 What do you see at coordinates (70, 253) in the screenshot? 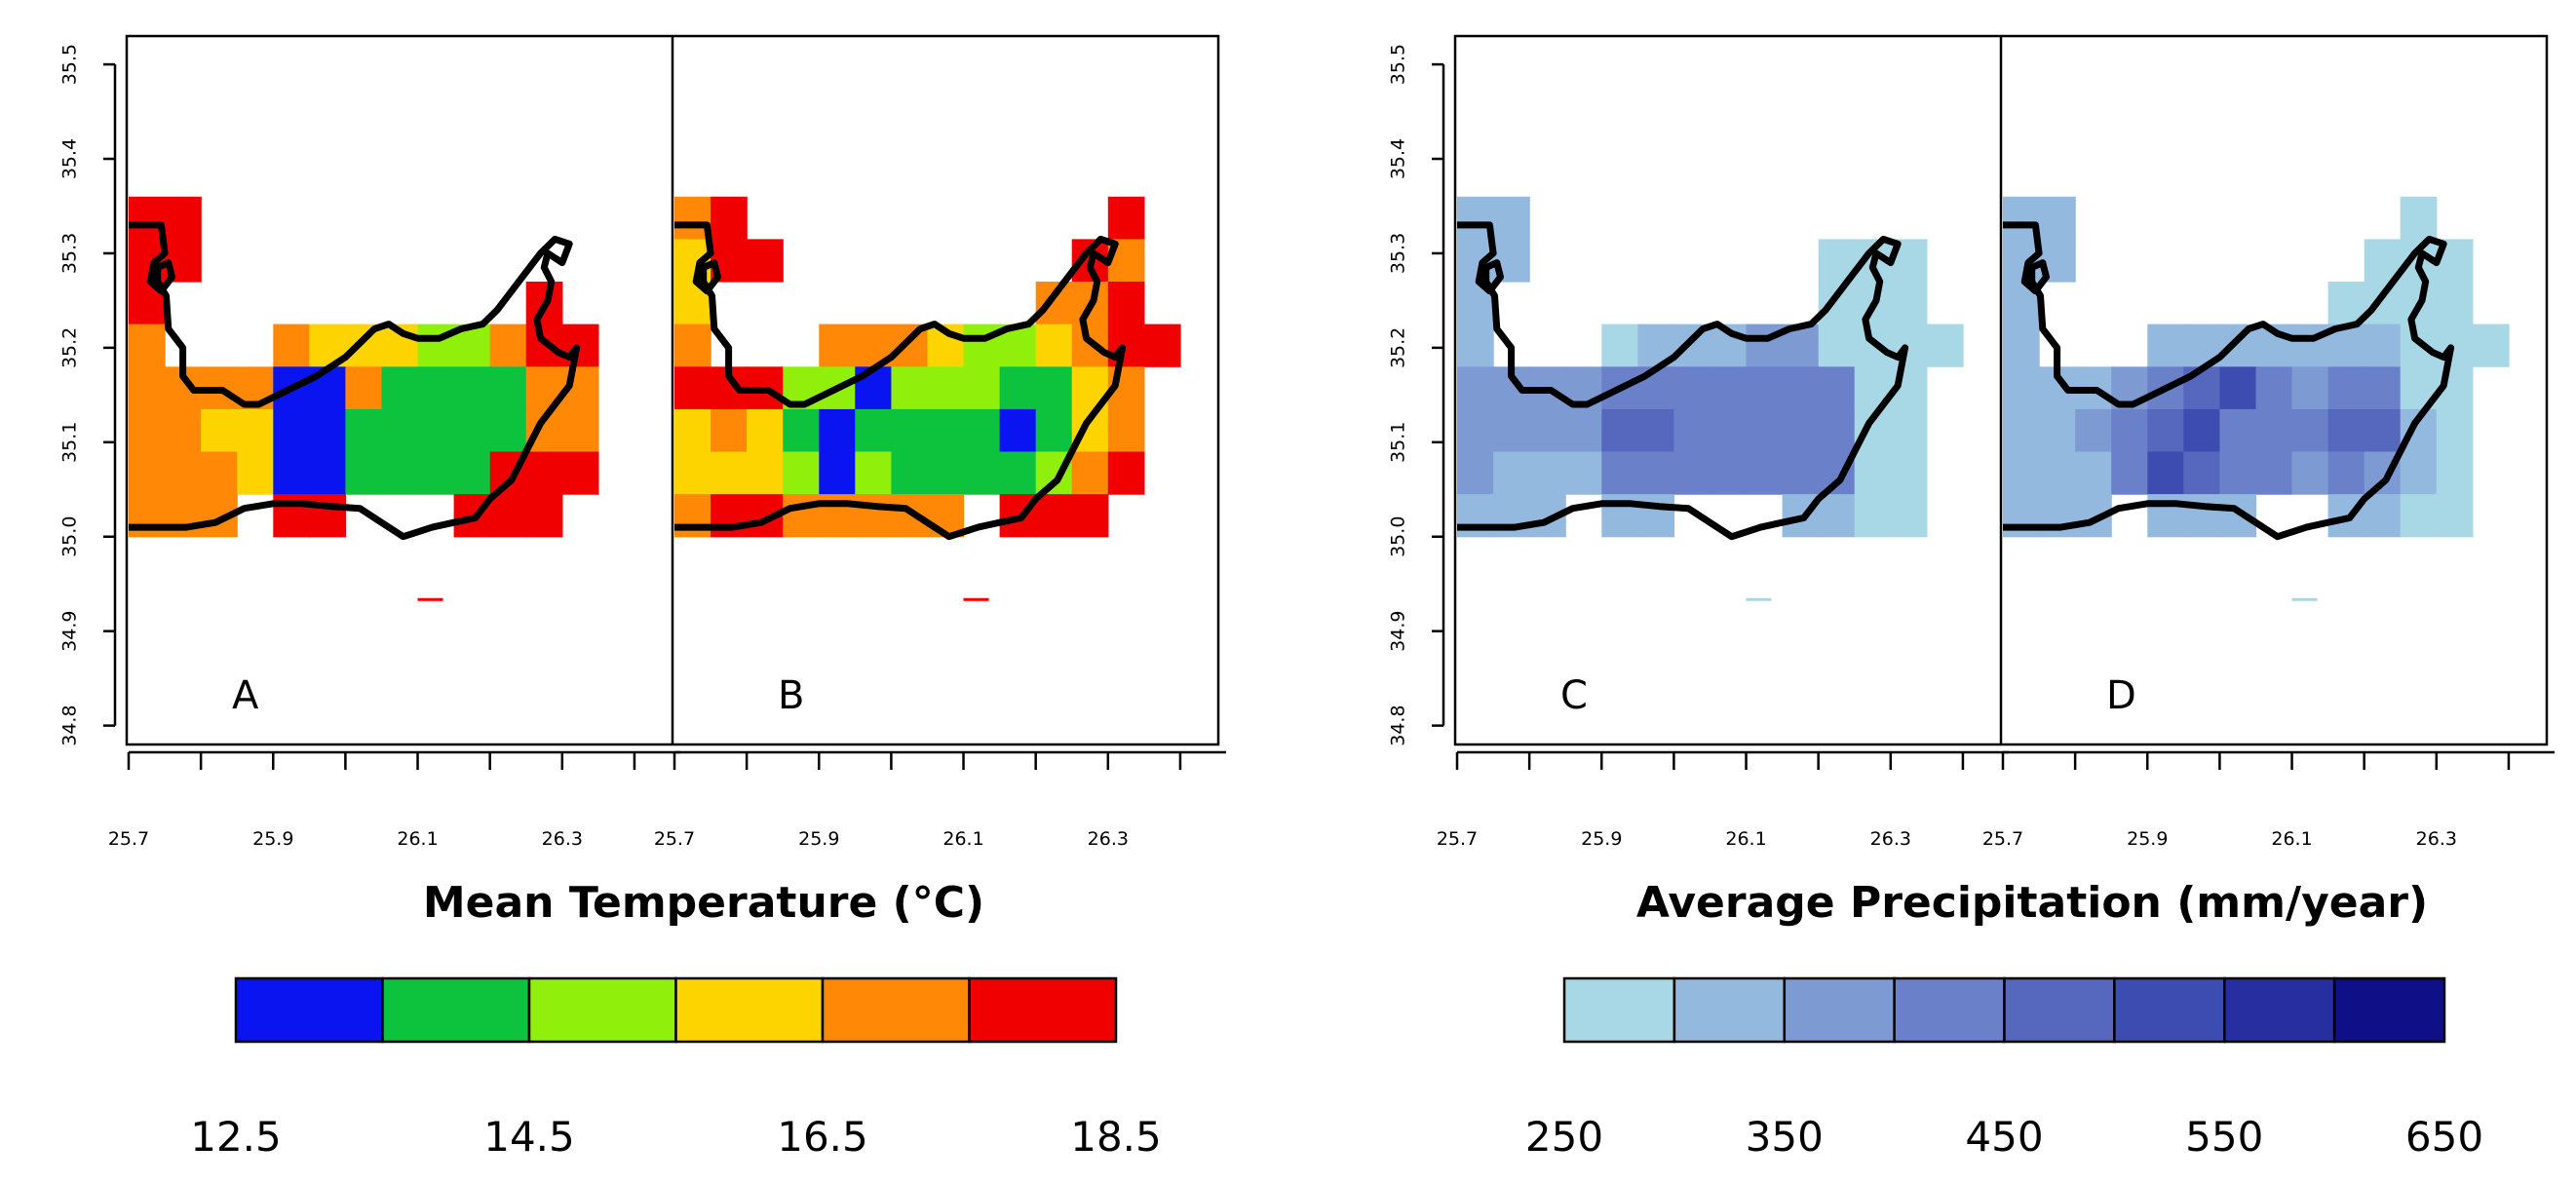
I see `y-tick-label: 35.3` at bounding box center [70, 253].